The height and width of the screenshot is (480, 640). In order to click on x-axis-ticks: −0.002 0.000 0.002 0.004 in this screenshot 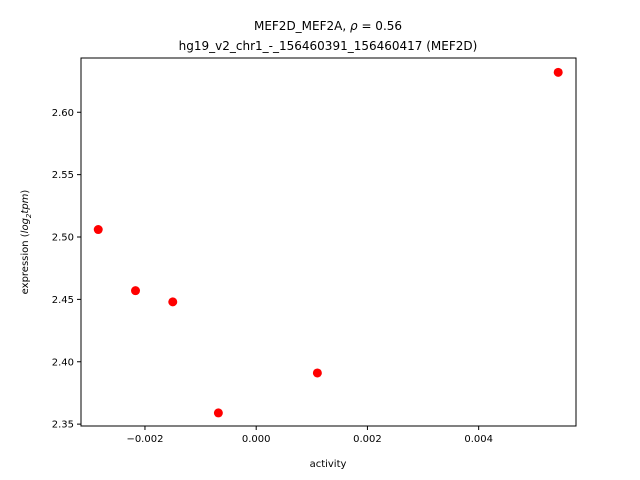, I will do `click(309, 435)`.